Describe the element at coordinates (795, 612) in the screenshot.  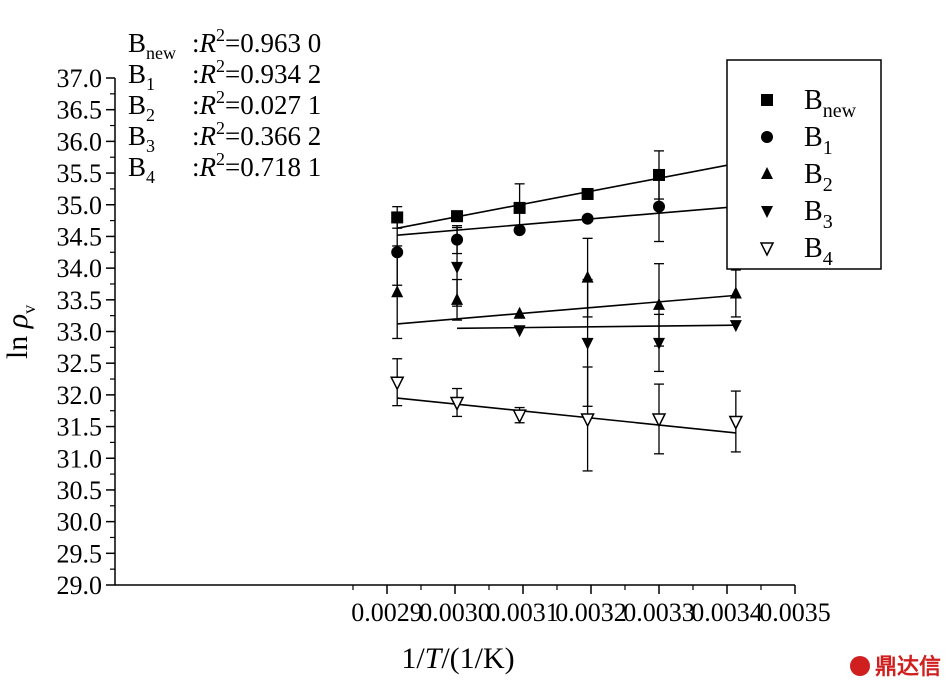
I see `x-tick-label: 0.0035` at that location.